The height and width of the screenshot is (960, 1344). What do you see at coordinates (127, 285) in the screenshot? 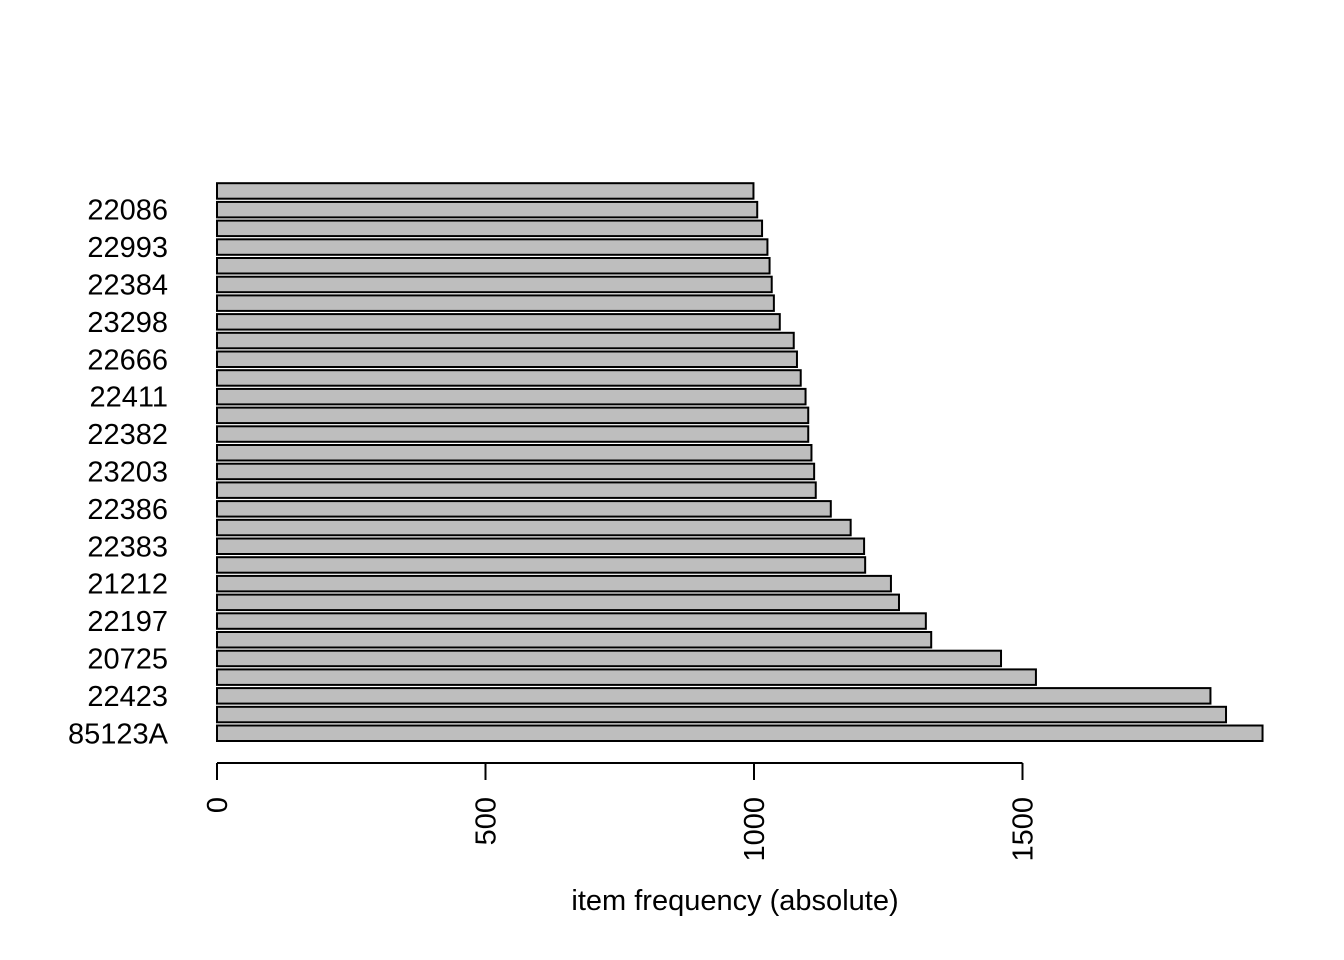
I see `category-label: 22384` at bounding box center [127, 285].